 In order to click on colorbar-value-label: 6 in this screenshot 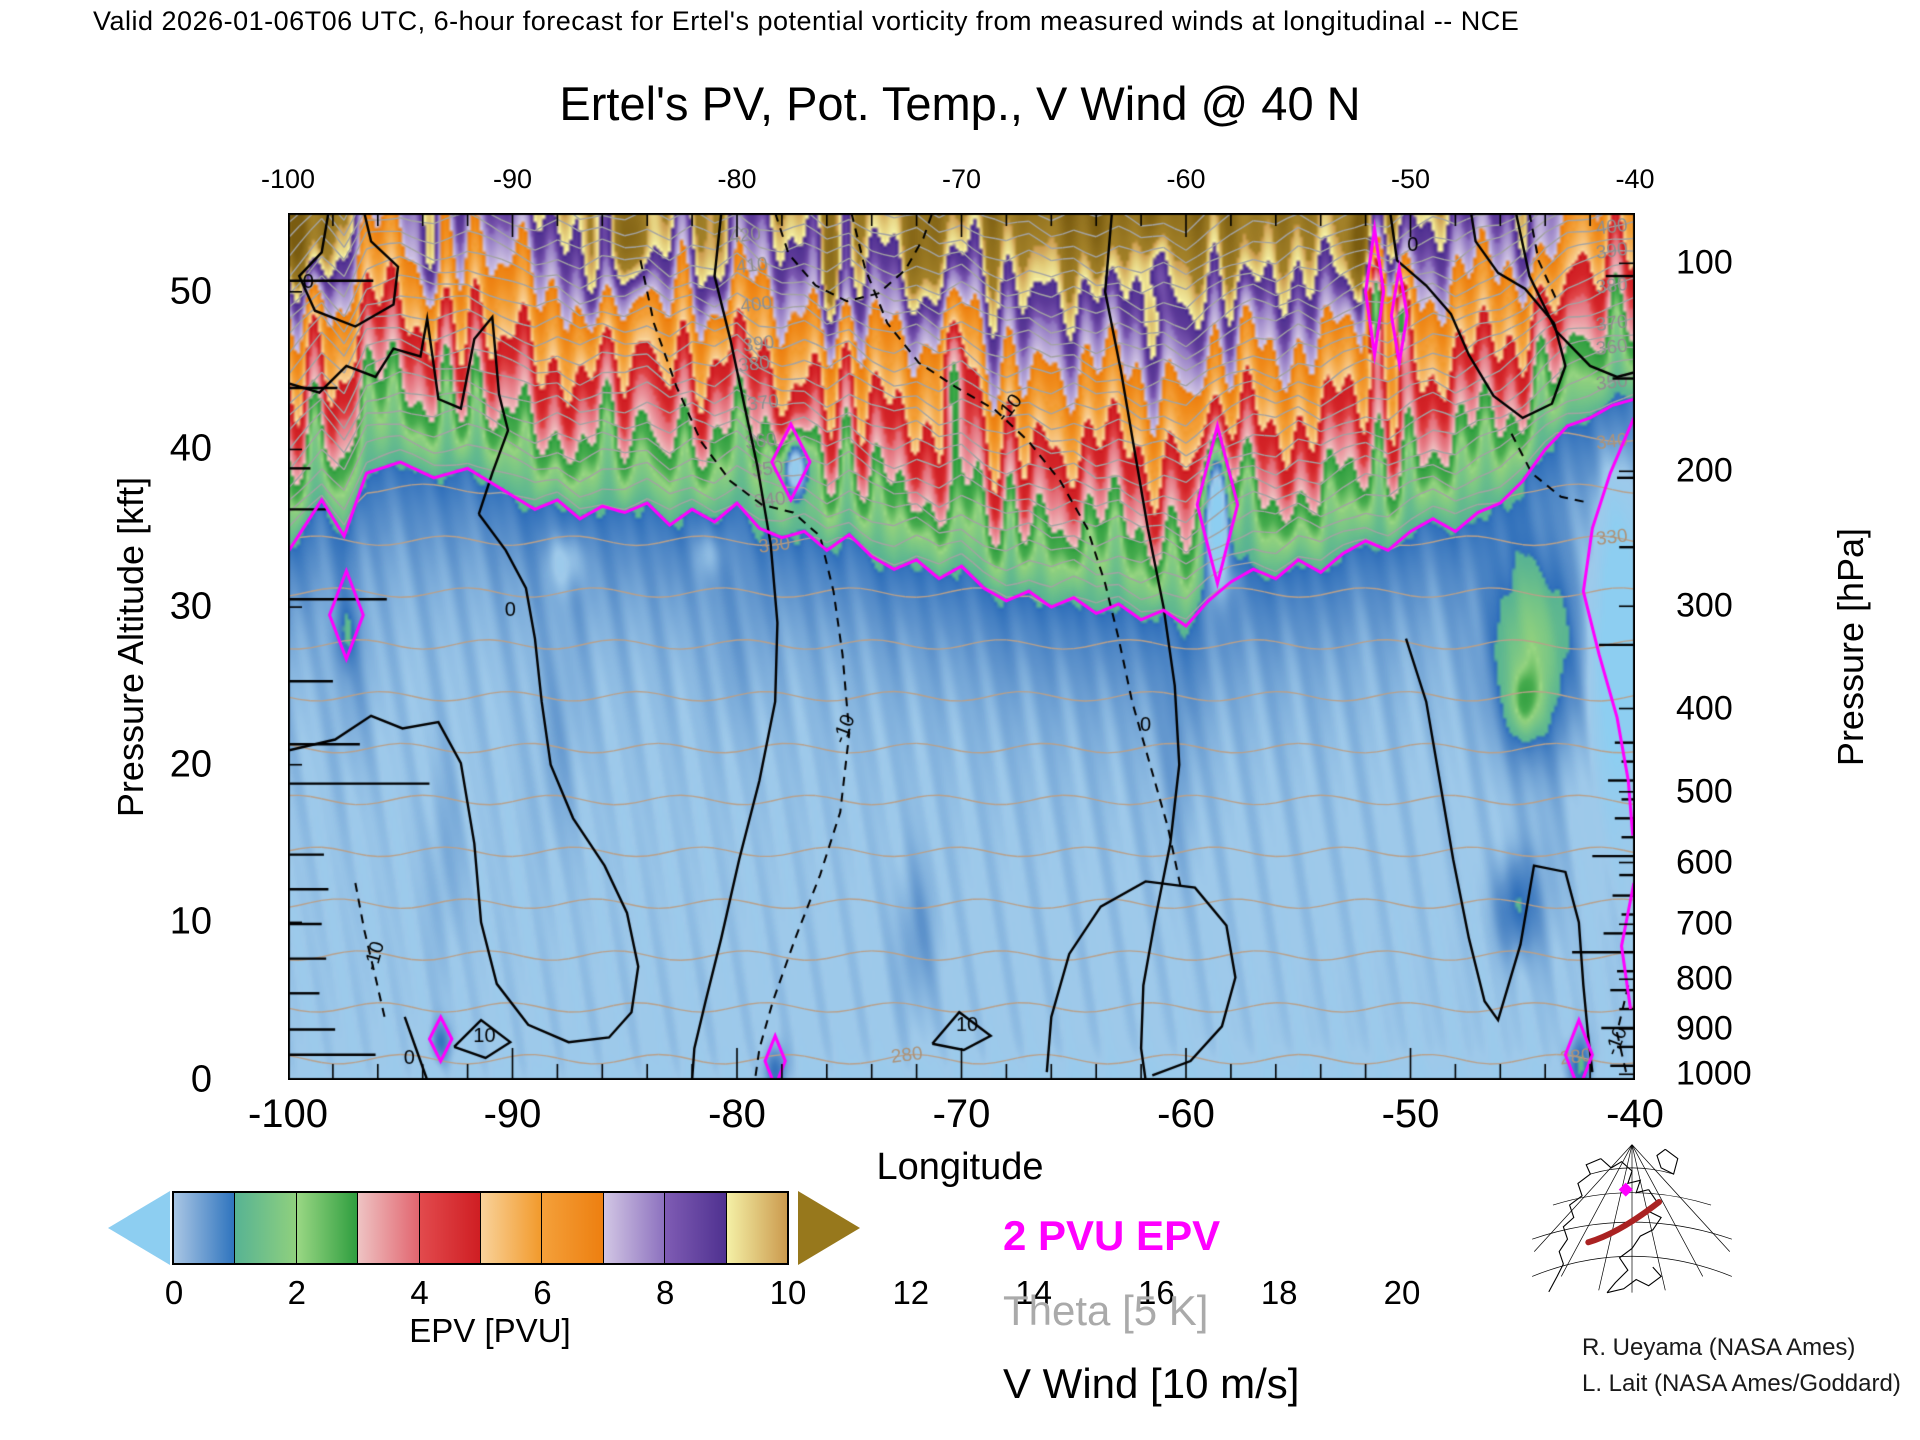, I will do `click(542, 1292)`.